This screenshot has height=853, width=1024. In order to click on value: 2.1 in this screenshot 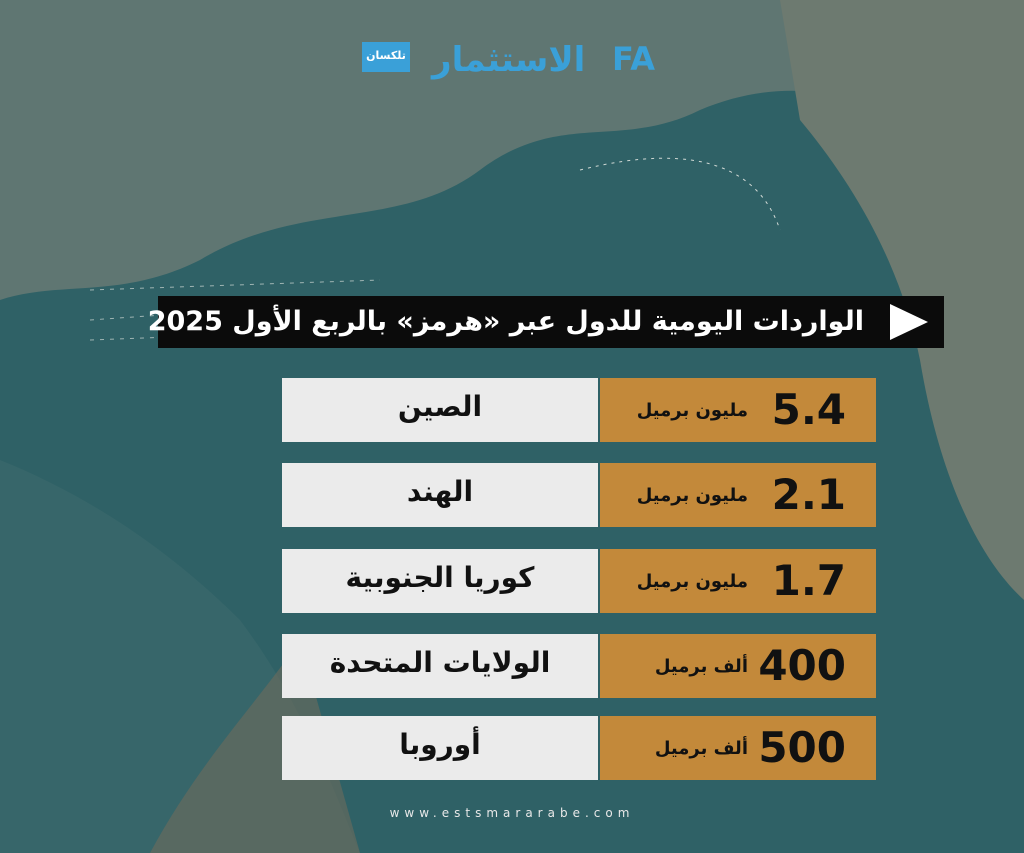, I will do `click(808, 494)`.